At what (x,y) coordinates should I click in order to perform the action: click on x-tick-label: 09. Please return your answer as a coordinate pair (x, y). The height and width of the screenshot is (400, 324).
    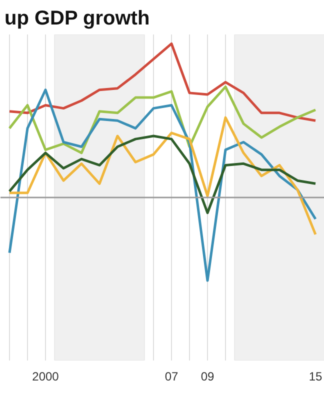
    Looking at the image, I should click on (207, 377).